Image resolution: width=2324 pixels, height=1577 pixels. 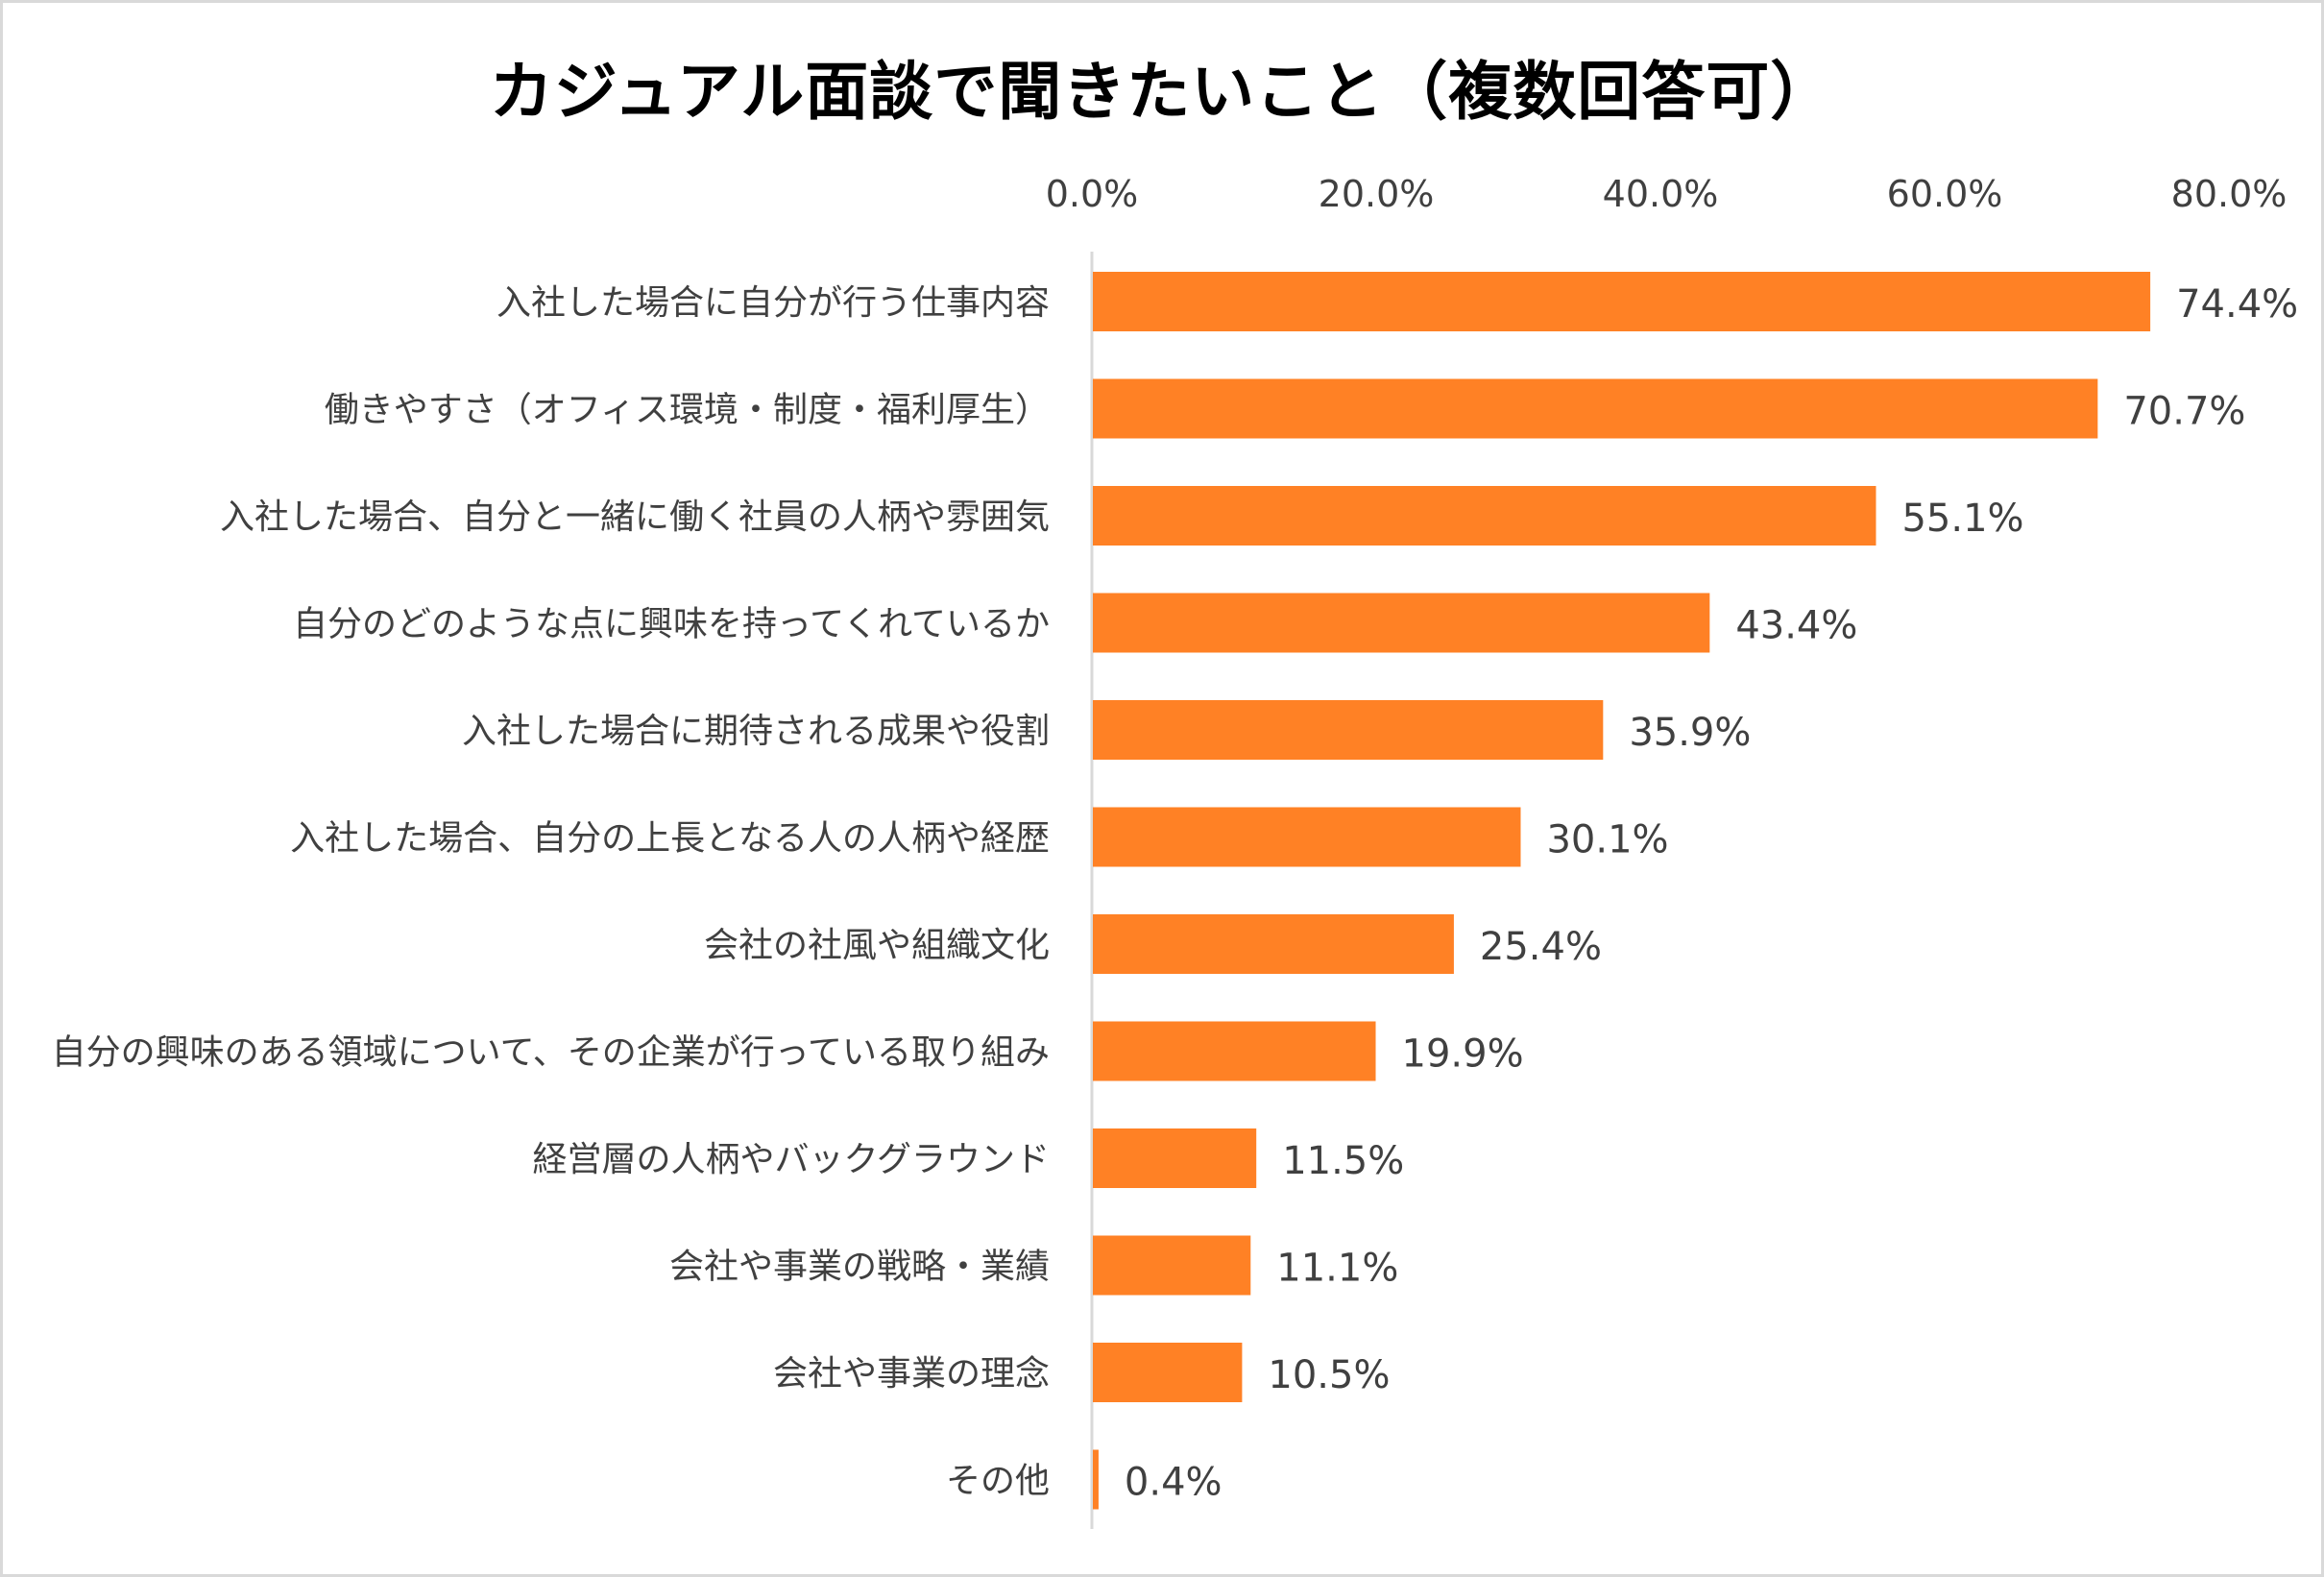 What do you see at coordinates (1329, 1375) in the screenshot?
I see `data-label: 10.5%` at bounding box center [1329, 1375].